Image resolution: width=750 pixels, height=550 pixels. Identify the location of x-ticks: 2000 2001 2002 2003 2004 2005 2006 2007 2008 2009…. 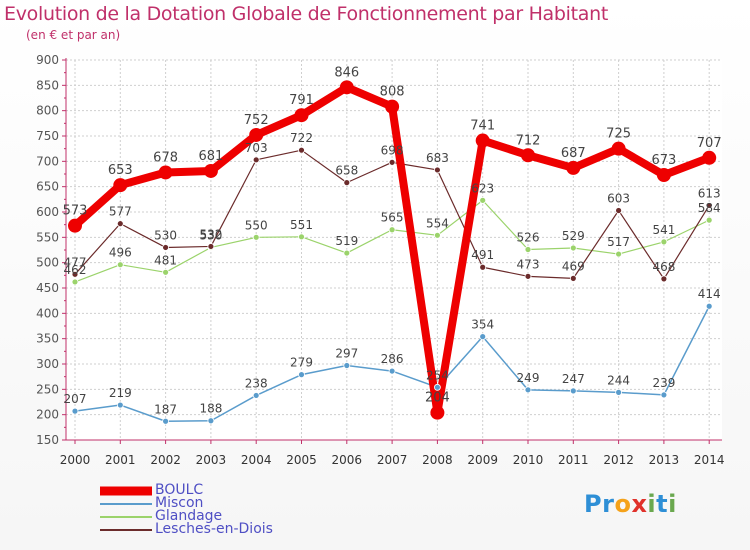
(392, 453).